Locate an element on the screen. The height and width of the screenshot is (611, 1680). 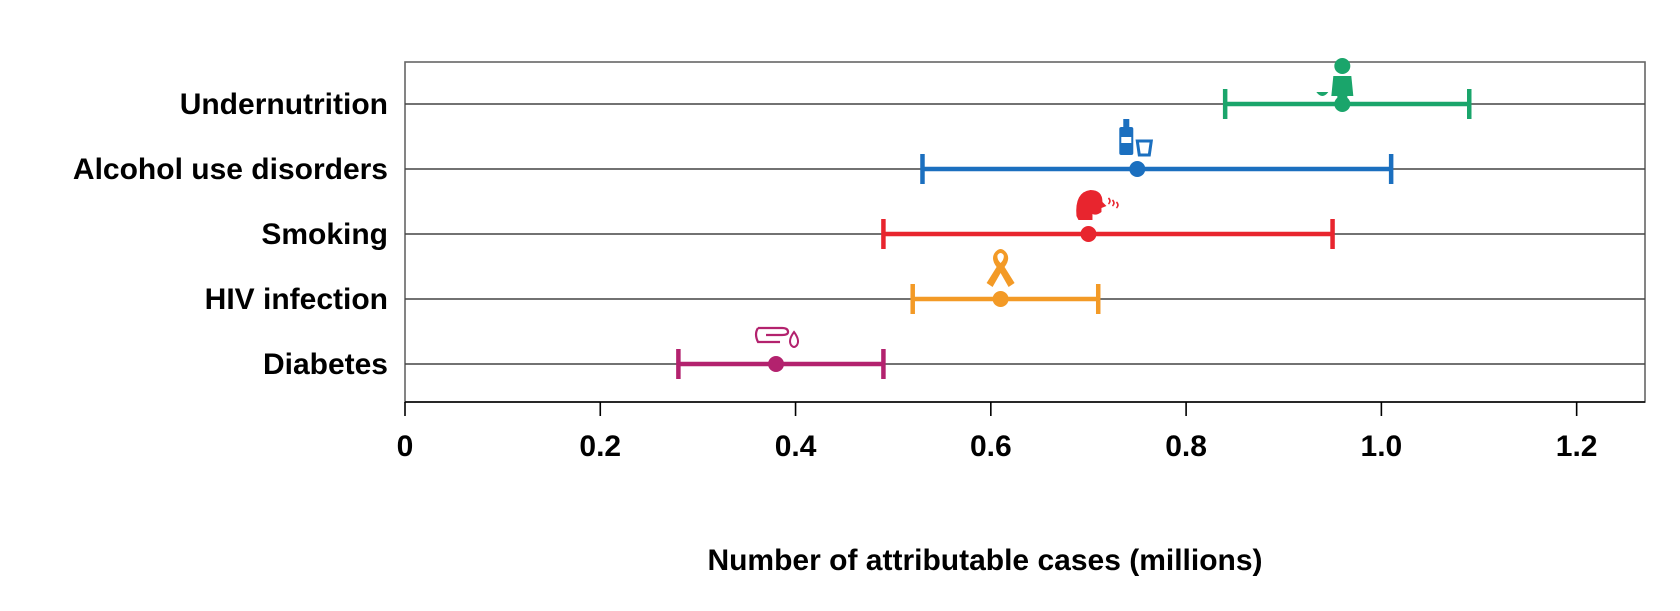
icon-finger is located at coordinates (772, 335).